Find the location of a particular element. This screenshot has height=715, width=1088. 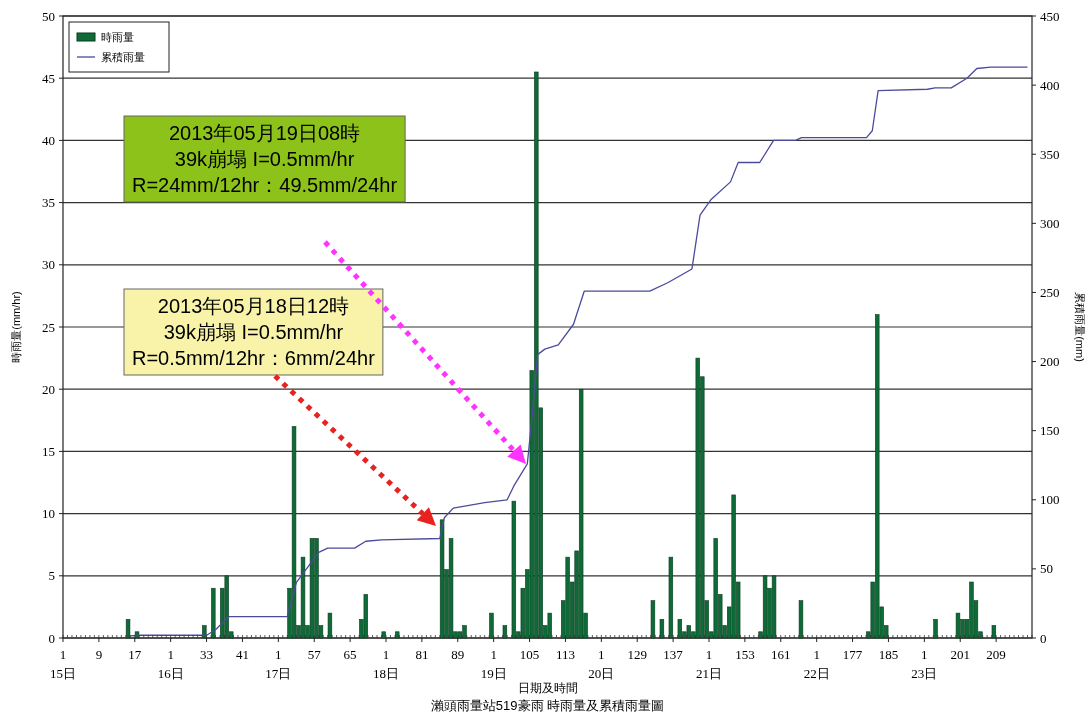

x-tick-label: 137 is located at coordinates (673, 654).